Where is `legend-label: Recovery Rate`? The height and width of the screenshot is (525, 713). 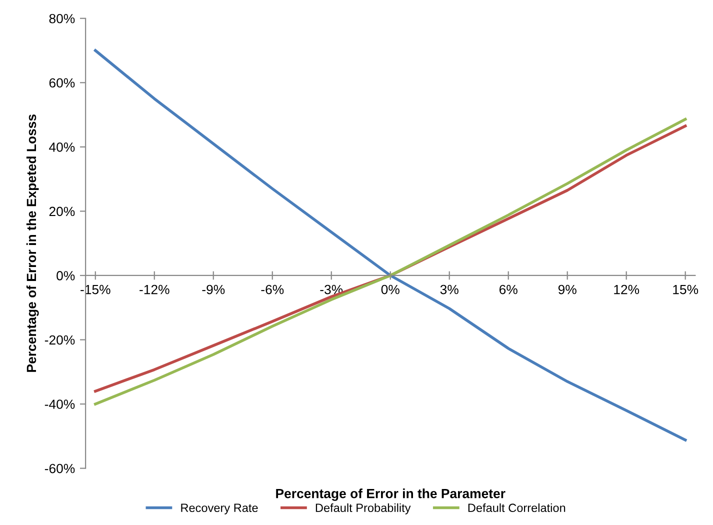
legend-label: Recovery Rate is located at coordinates (219, 509).